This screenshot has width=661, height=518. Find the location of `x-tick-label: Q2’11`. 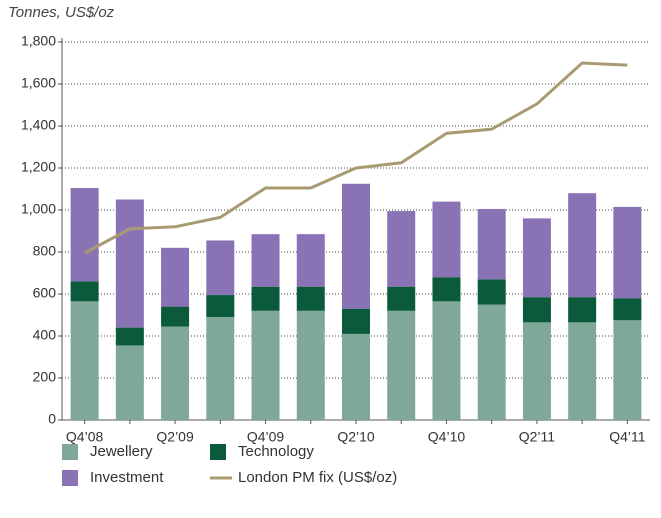

x-tick-label: Q2’11 is located at coordinates (537, 437).